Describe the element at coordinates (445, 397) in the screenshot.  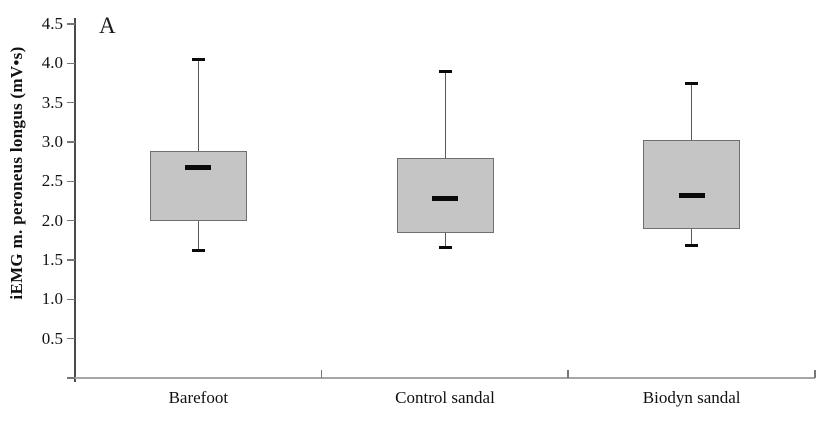
I see `category-label: Control sandal` at that location.